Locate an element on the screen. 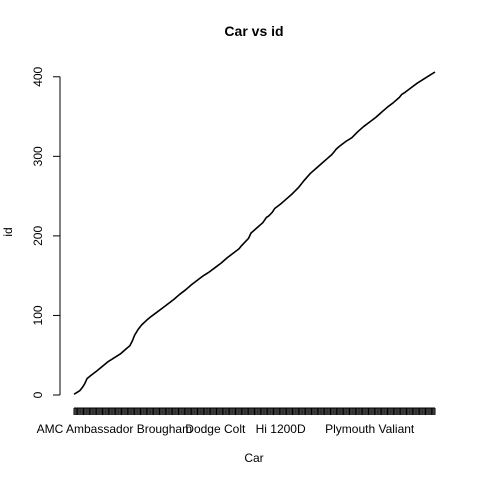  y-tick-label: 0 is located at coordinates (38, 394).